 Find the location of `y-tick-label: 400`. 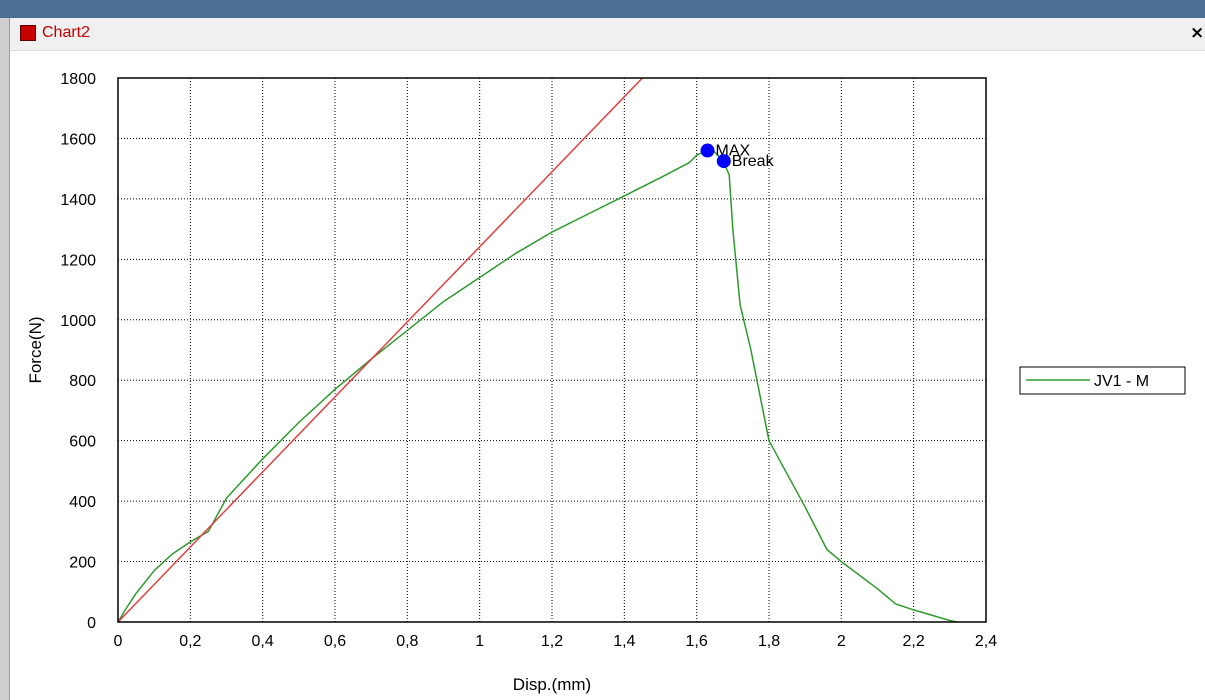

y-tick-label: 400 is located at coordinates (82, 502).